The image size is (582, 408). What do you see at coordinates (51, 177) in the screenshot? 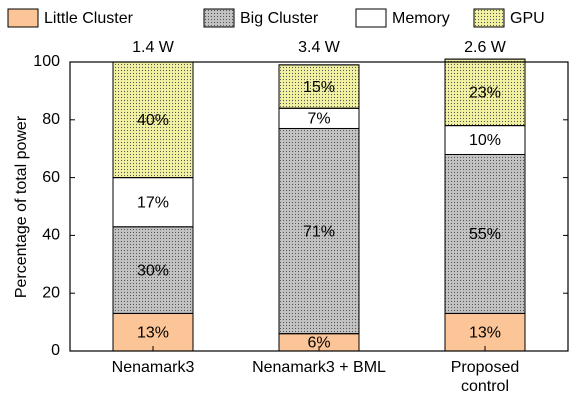
I see `y-tick-label: 60` at bounding box center [51, 177].